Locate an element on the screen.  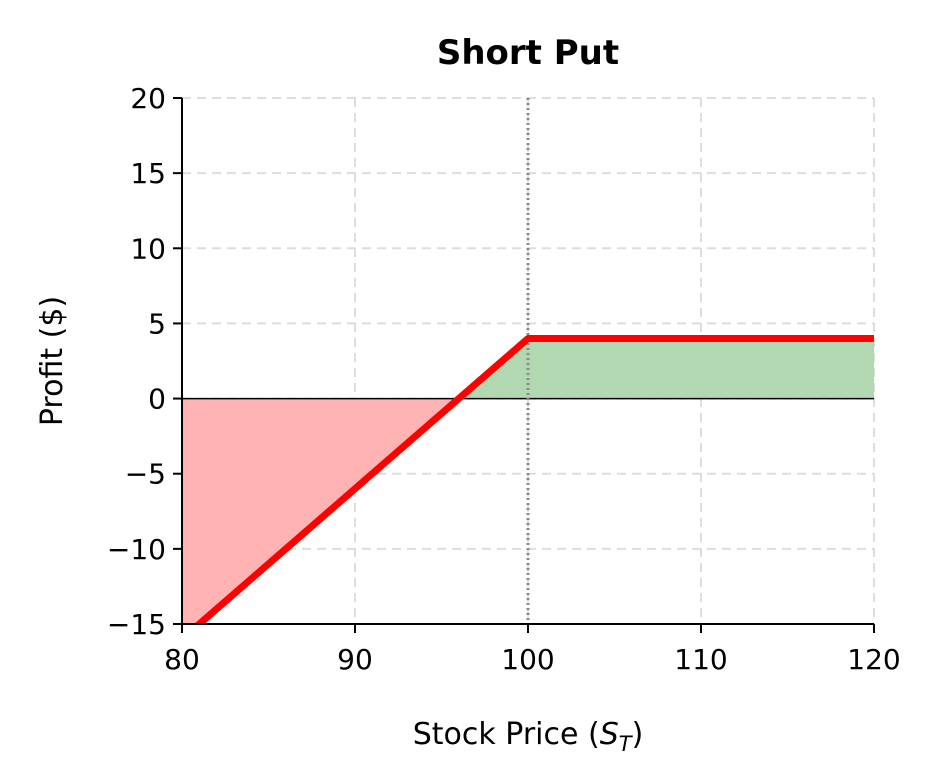
x-tick-label-4: 120 is located at coordinates (873, 659).